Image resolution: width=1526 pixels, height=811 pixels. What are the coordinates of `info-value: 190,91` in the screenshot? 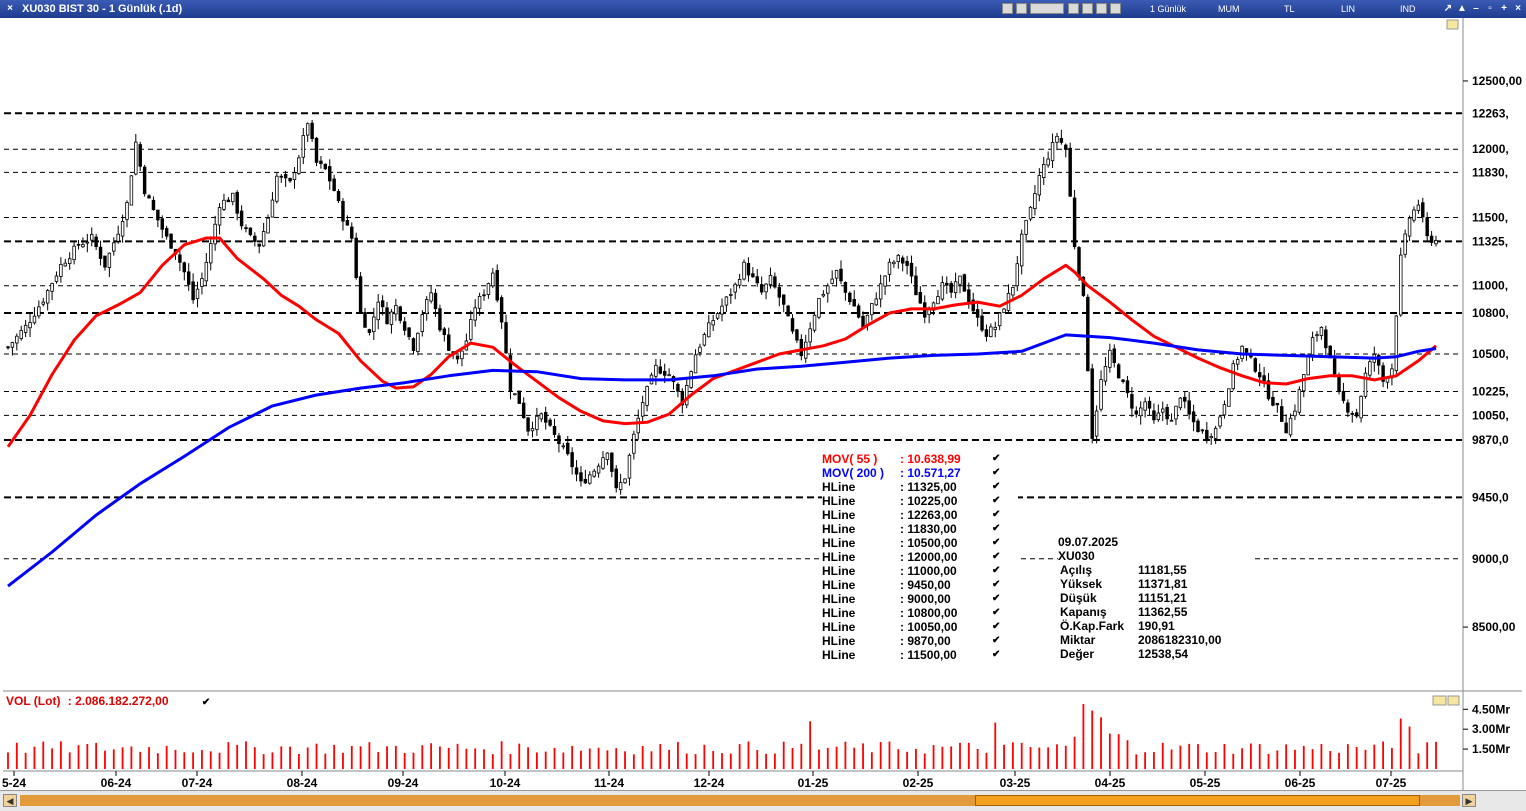 It's located at (1156, 626).